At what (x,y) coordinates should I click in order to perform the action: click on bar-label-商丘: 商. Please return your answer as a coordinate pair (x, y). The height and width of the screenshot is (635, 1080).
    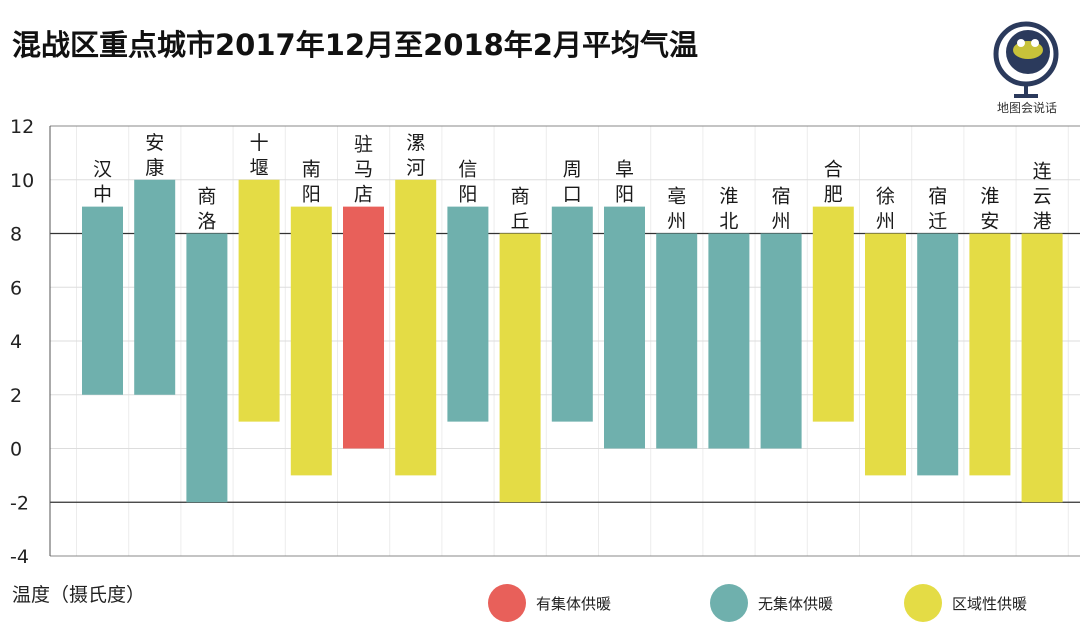
    Looking at the image, I should click on (520, 197).